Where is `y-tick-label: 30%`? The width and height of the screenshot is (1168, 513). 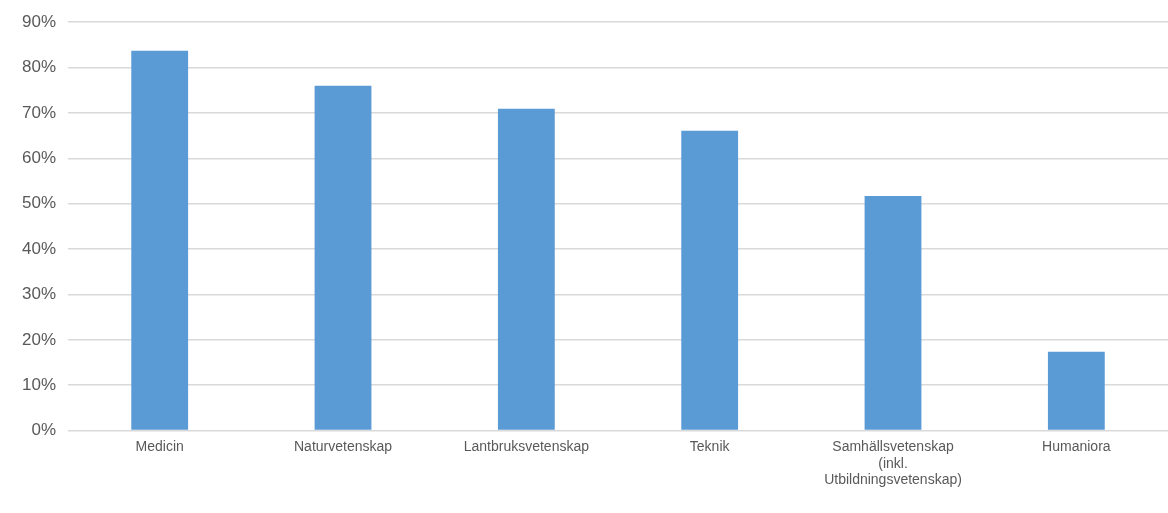 y-tick-label: 30% is located at coordinates (39, 294).